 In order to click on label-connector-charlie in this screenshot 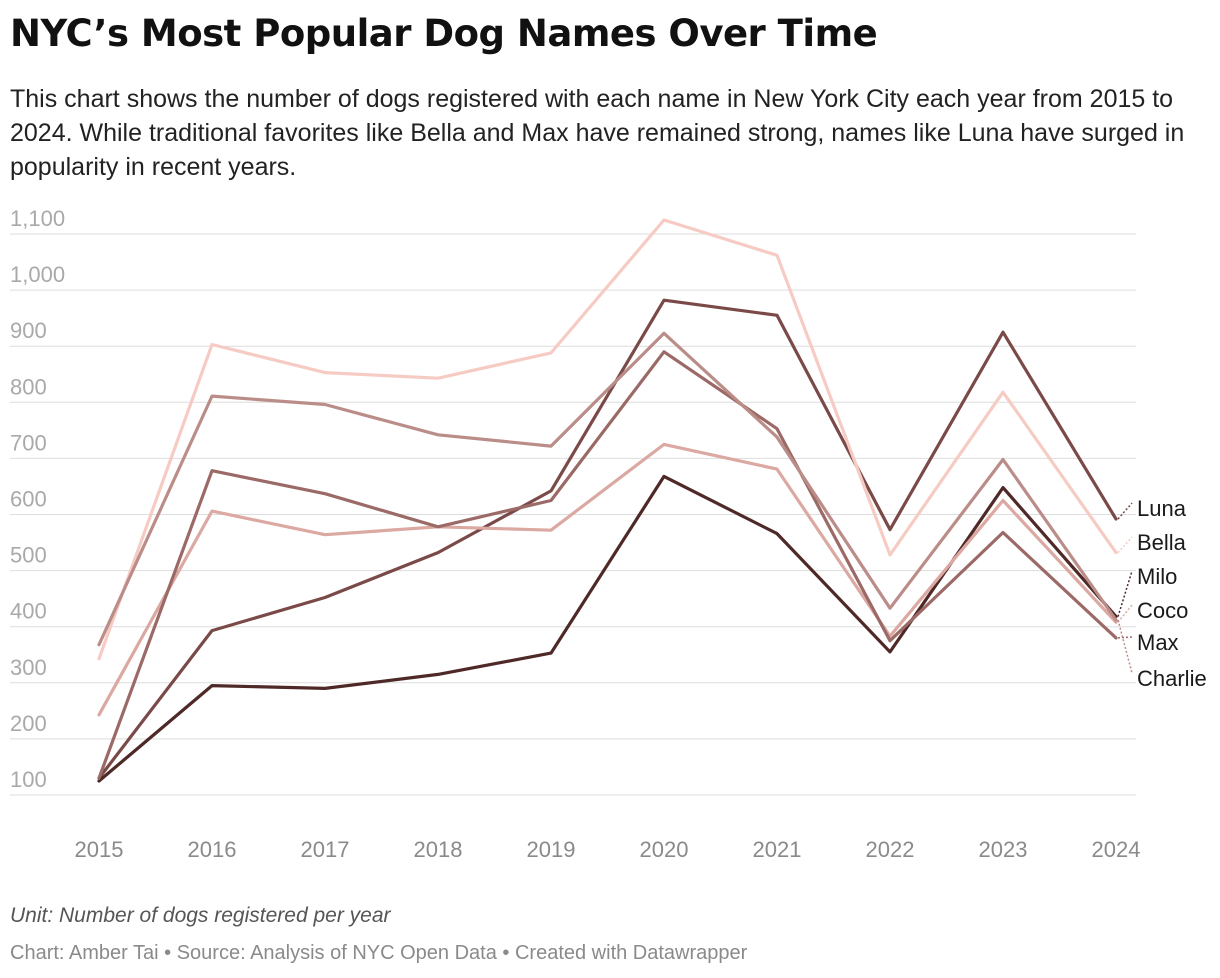, I will do `click(1125, 646)`.